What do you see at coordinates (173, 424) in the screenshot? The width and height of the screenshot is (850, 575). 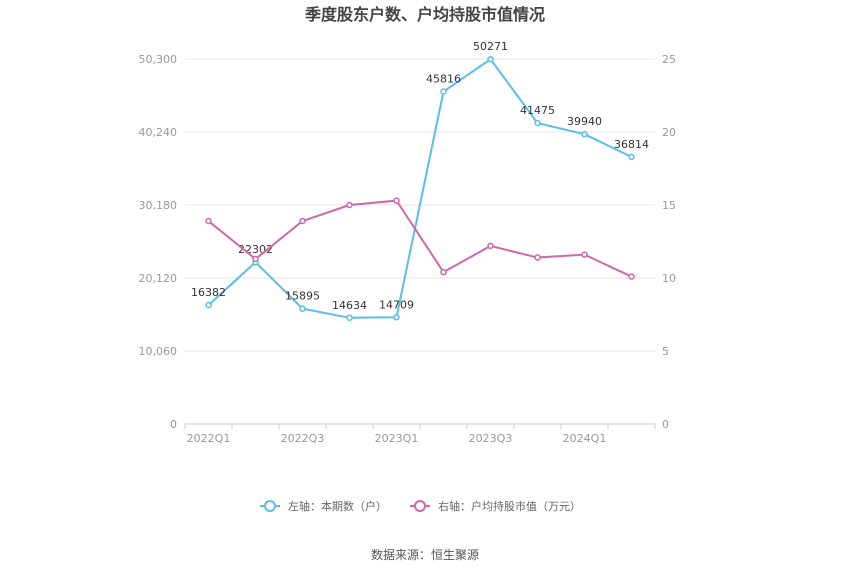 I see `left-tick-label: 0` at bounding box center [173, 424].